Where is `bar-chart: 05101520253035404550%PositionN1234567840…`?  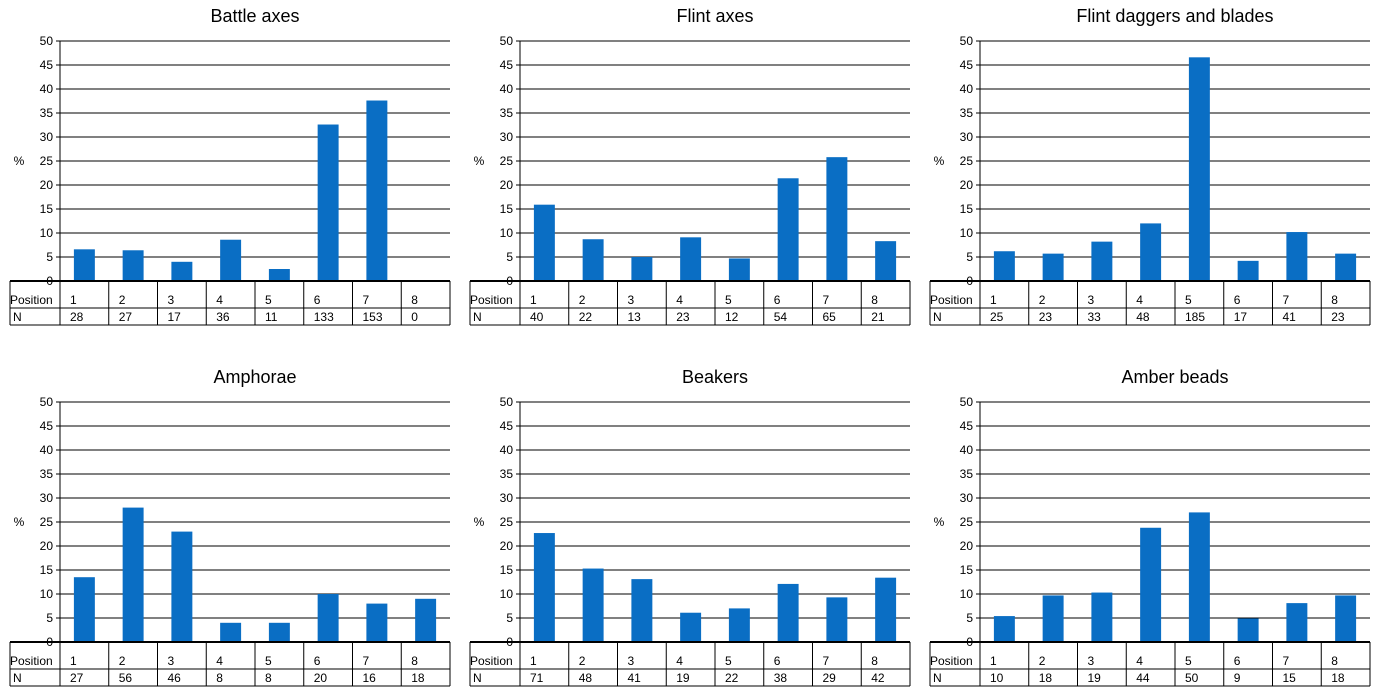 bar-chart: 05101520253035404550%PositionN1234567840… is located at coordinates (690, 180).